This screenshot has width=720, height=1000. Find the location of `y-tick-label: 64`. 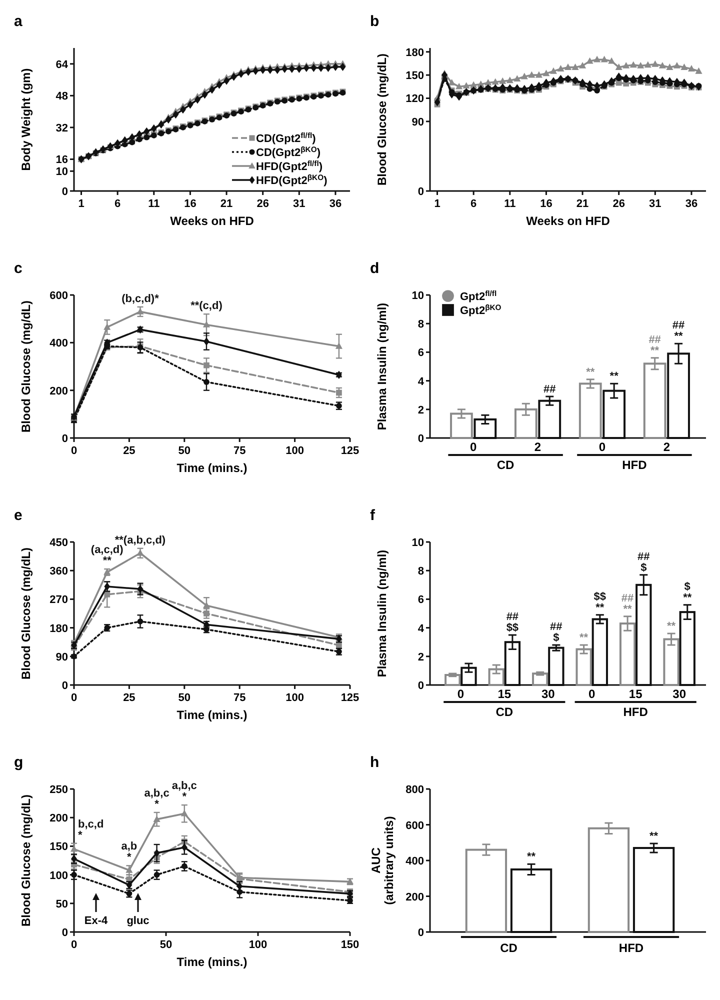

y-tick-label: 64 is located at coordinates (62, 64).